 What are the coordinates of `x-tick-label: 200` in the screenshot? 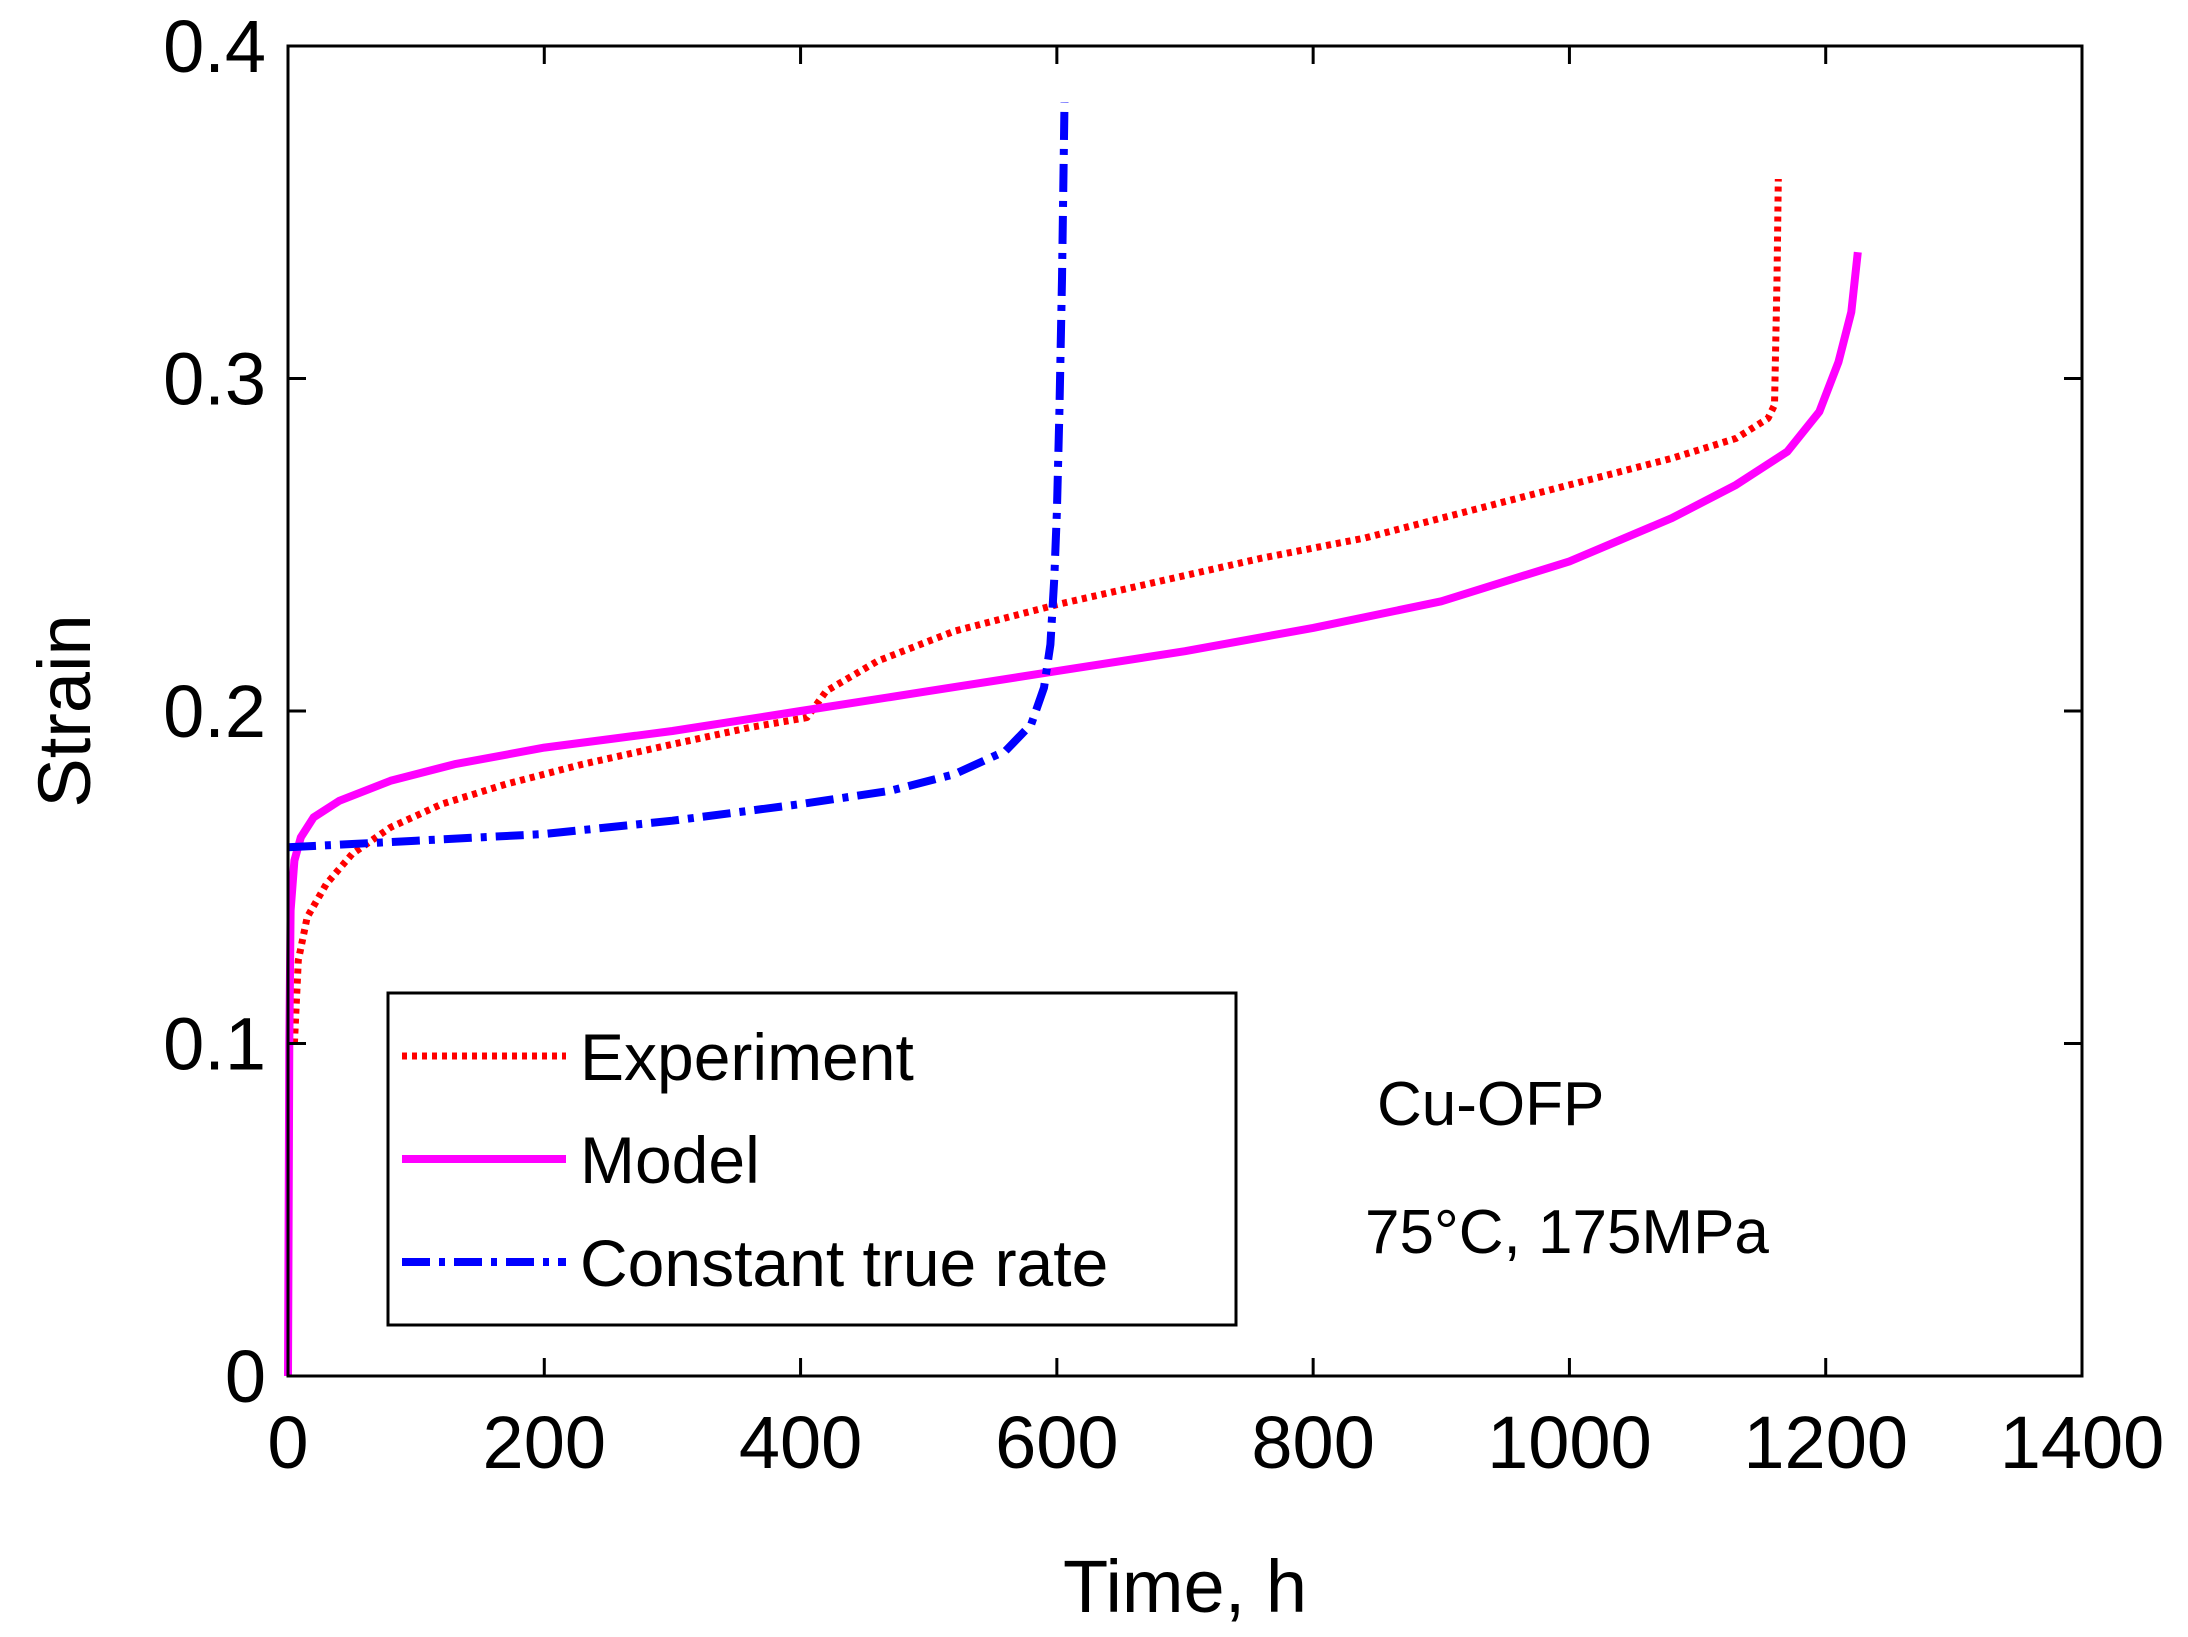 It's located at (544, 1442).